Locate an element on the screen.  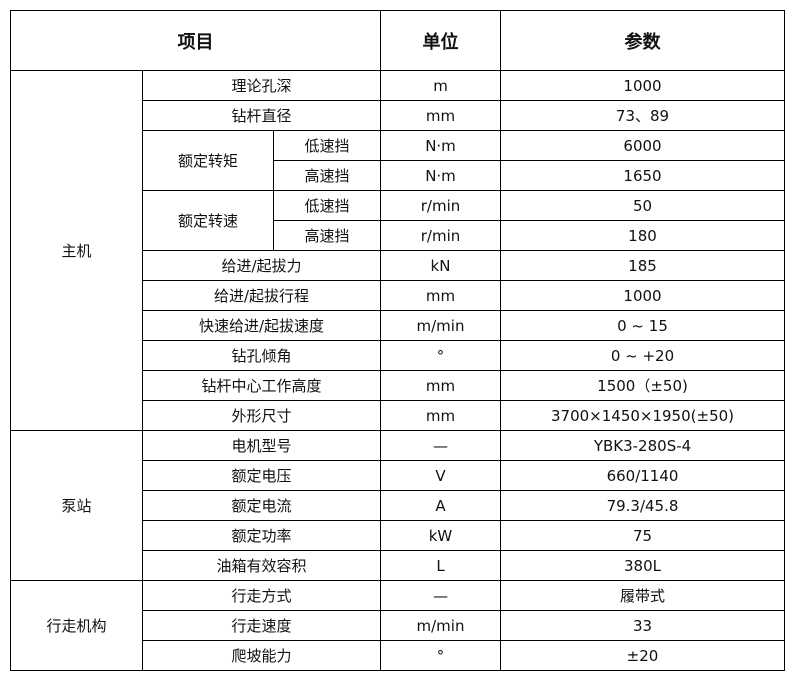
table-row: 行走速度 m/min 33 is located at coordinates (398, 625).